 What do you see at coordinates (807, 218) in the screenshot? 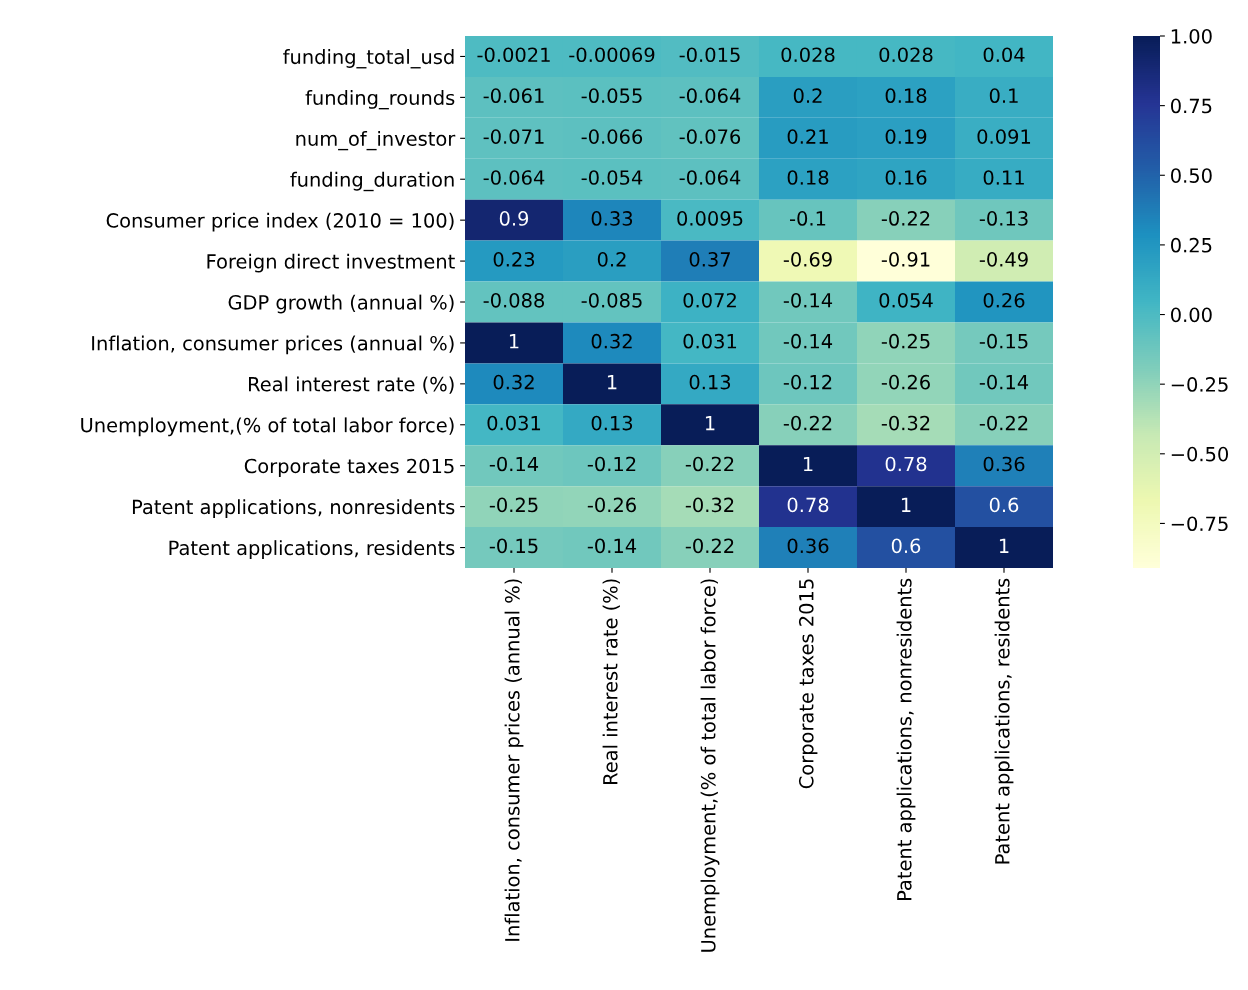
I see `data-label: -0.1` at bounding box center [807, 218].